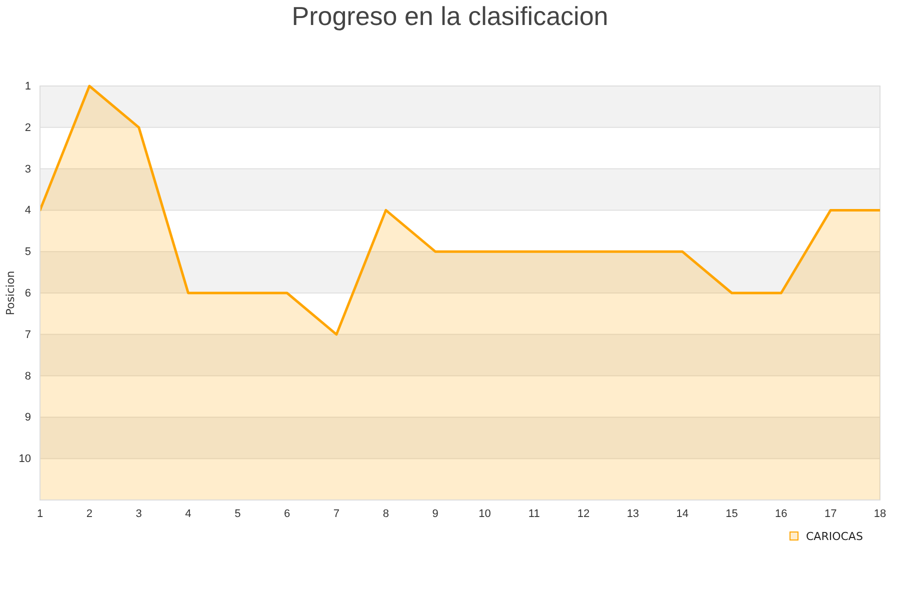  I want to click on y-tick-label: 9, so click(27, 418).